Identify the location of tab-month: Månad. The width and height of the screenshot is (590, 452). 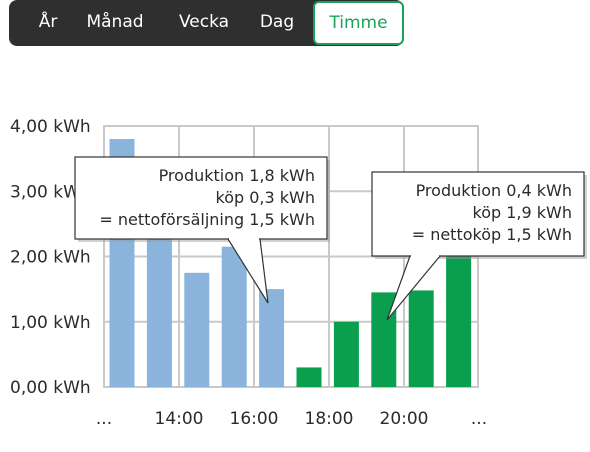
(115, 22).